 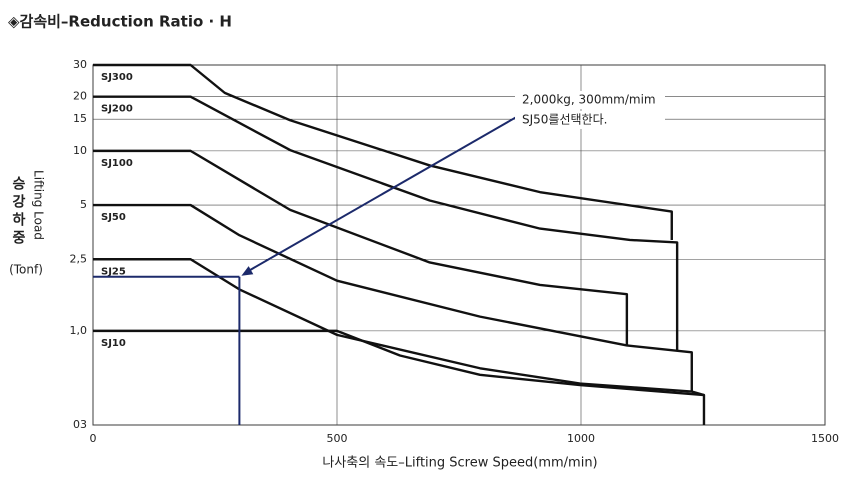 I want to click on series-label: SJ300, so click(x=117, y=77).